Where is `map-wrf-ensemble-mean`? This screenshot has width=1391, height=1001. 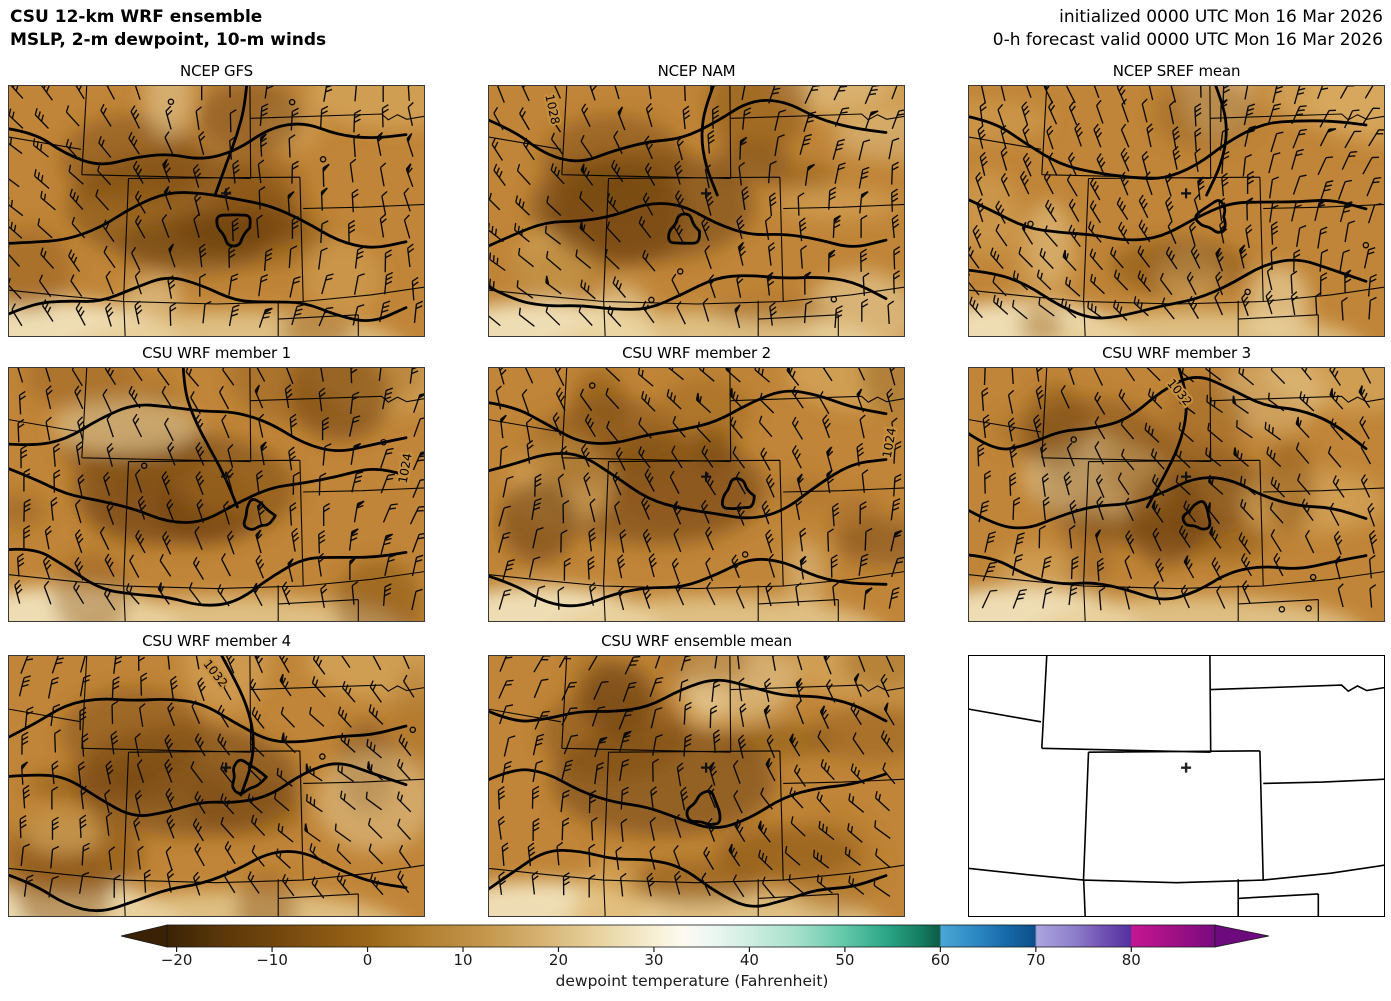
map-wrf-ensemble-mean is located at coordinates (696, 786).